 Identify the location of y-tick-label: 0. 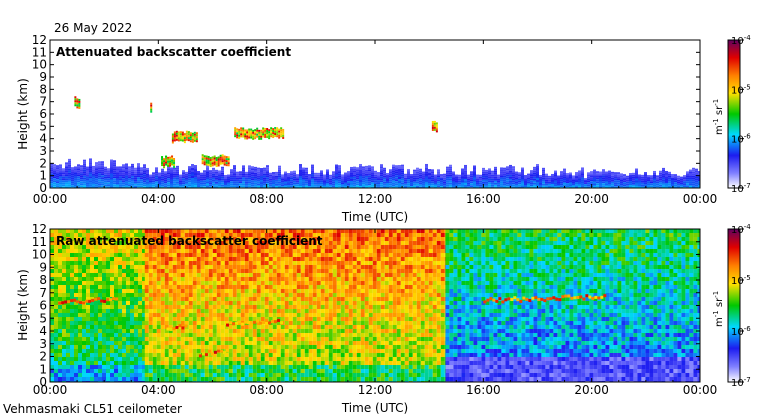
(43, 188).